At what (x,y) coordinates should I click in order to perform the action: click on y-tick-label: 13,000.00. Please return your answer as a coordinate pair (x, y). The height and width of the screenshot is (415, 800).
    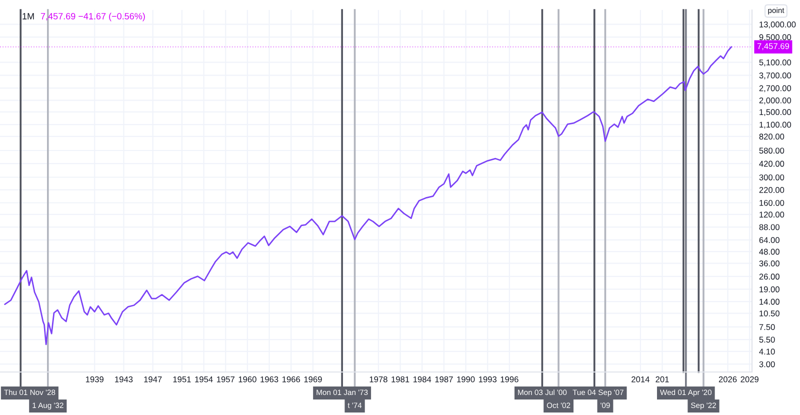
    Looking at the image, I should click on (778, 25).